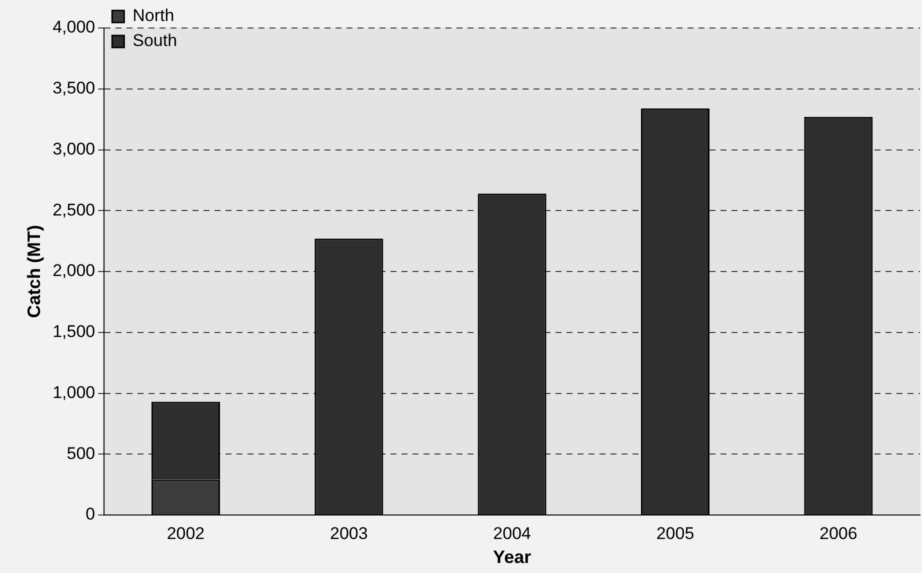 The image size is (922, 573). What do you see at coordinates (185, 533) in the screenshot?
I see `x-tick-label: 2002` at bounding box center [185, 533].